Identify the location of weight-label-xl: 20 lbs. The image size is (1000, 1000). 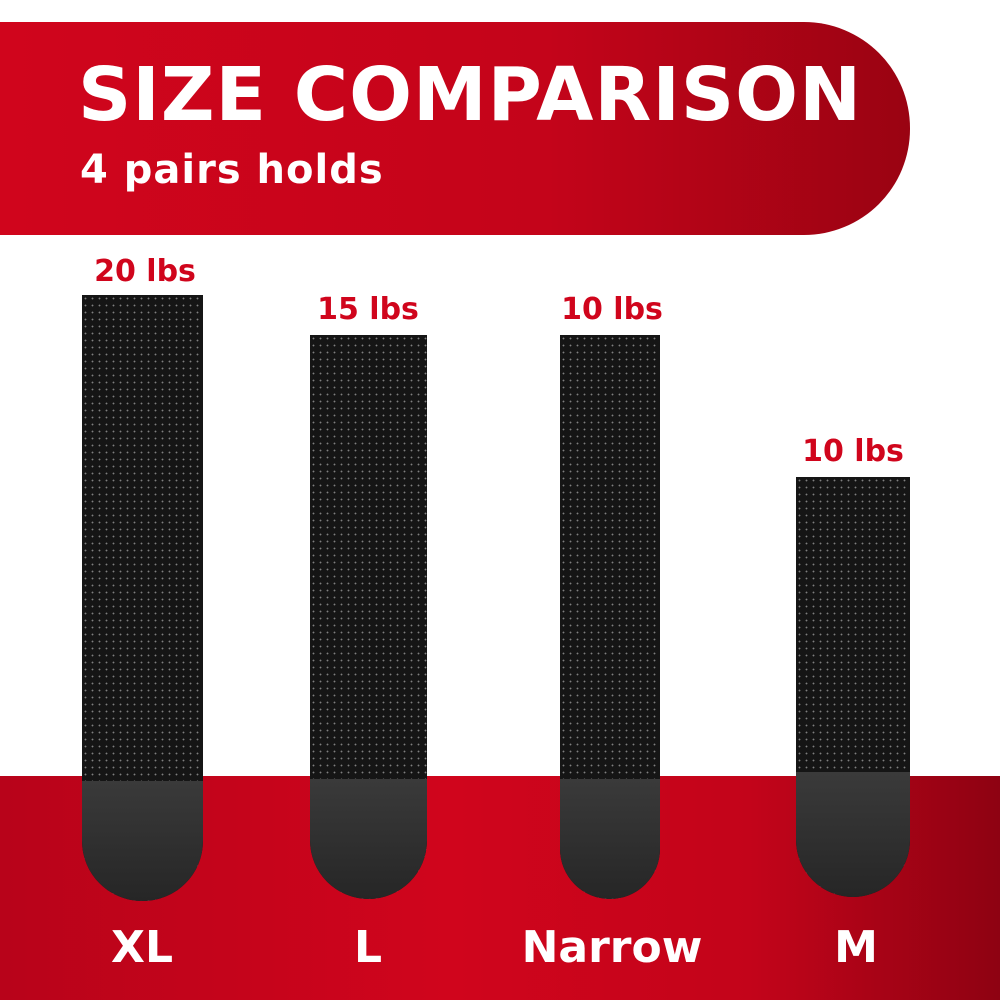
(145, 271).